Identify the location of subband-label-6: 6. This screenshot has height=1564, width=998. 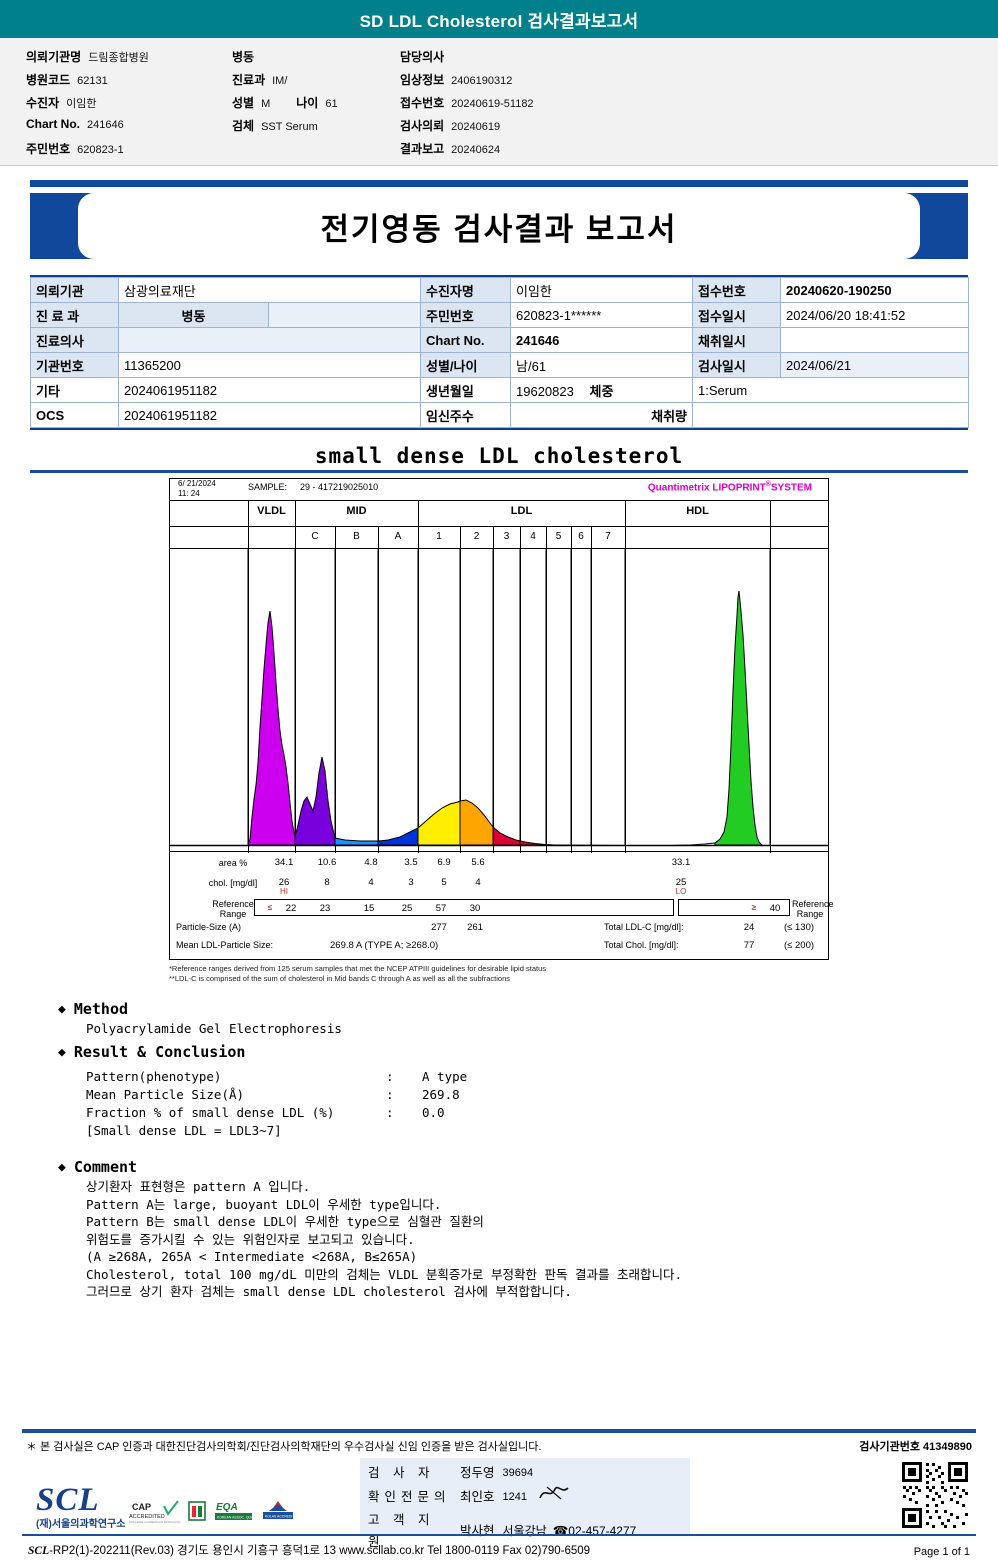
(581, 536).